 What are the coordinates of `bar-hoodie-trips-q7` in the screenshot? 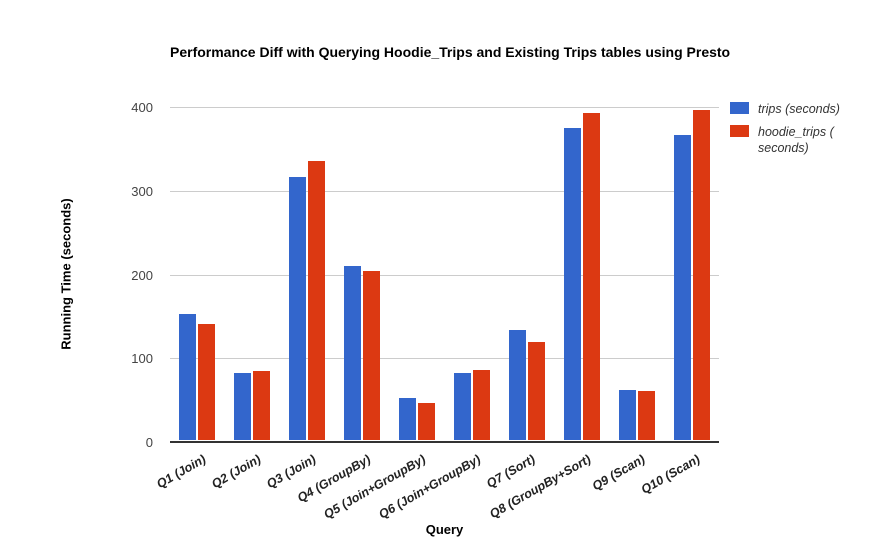 It's located at (536, 391).